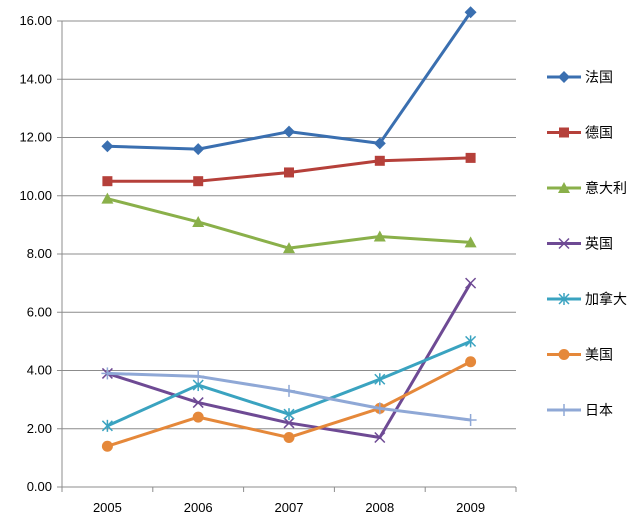 This screenshot has height=525, width=640. Describe the element at coordinates (35, 20) in the screenshot. I see `y-tick-label: 16.00` at that location.